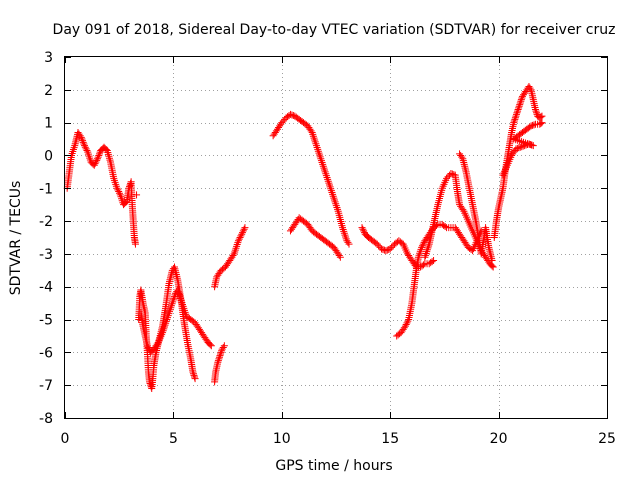 This screenshot has width=640, height=480. I want to click on y-tick-label: -4, so click(46, 288).